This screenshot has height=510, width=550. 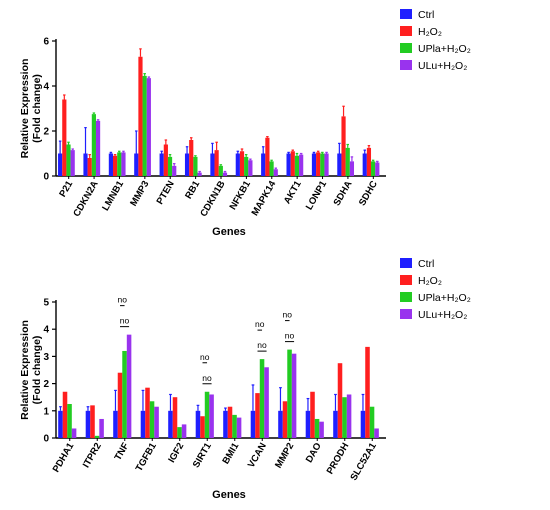 I want to click on x-tick-label: MMP2, so click(x=284, y=455).